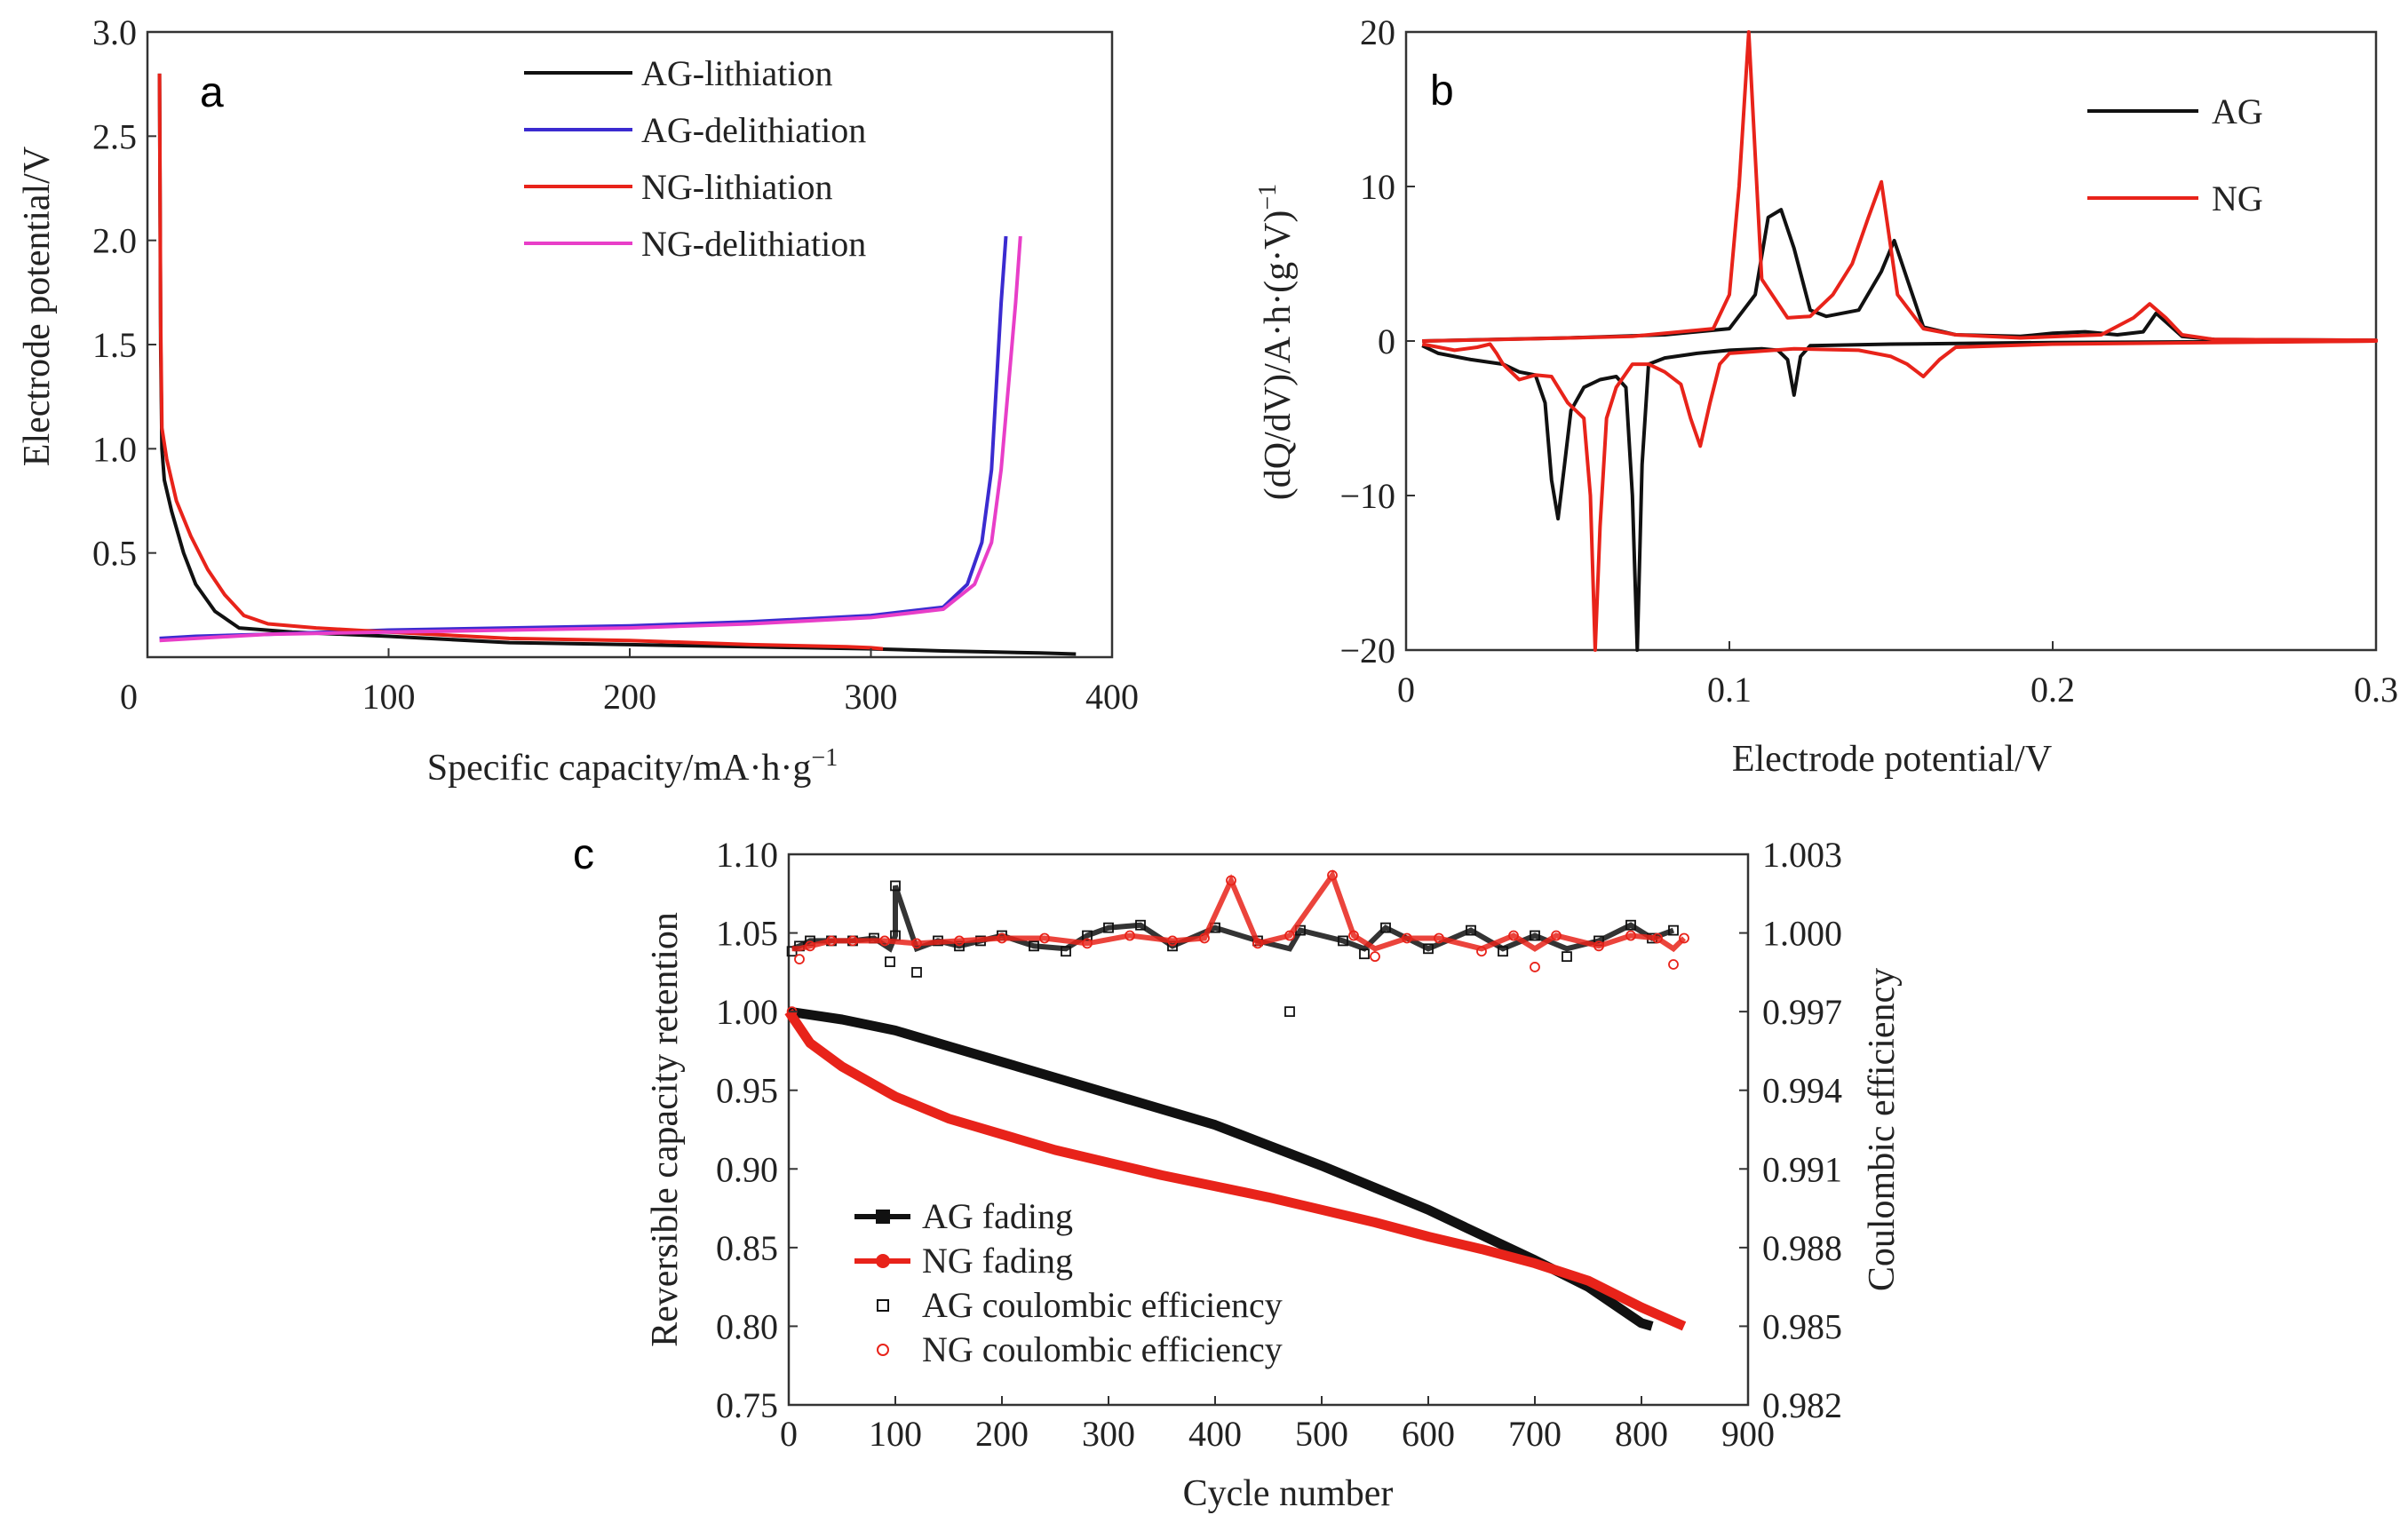 Image resolution: width=2408 pixels, height=1531 pixels. Describe the element at coordinates (1108, 1434) in the screenshot. I see `x-tick-label: 300` at that location.